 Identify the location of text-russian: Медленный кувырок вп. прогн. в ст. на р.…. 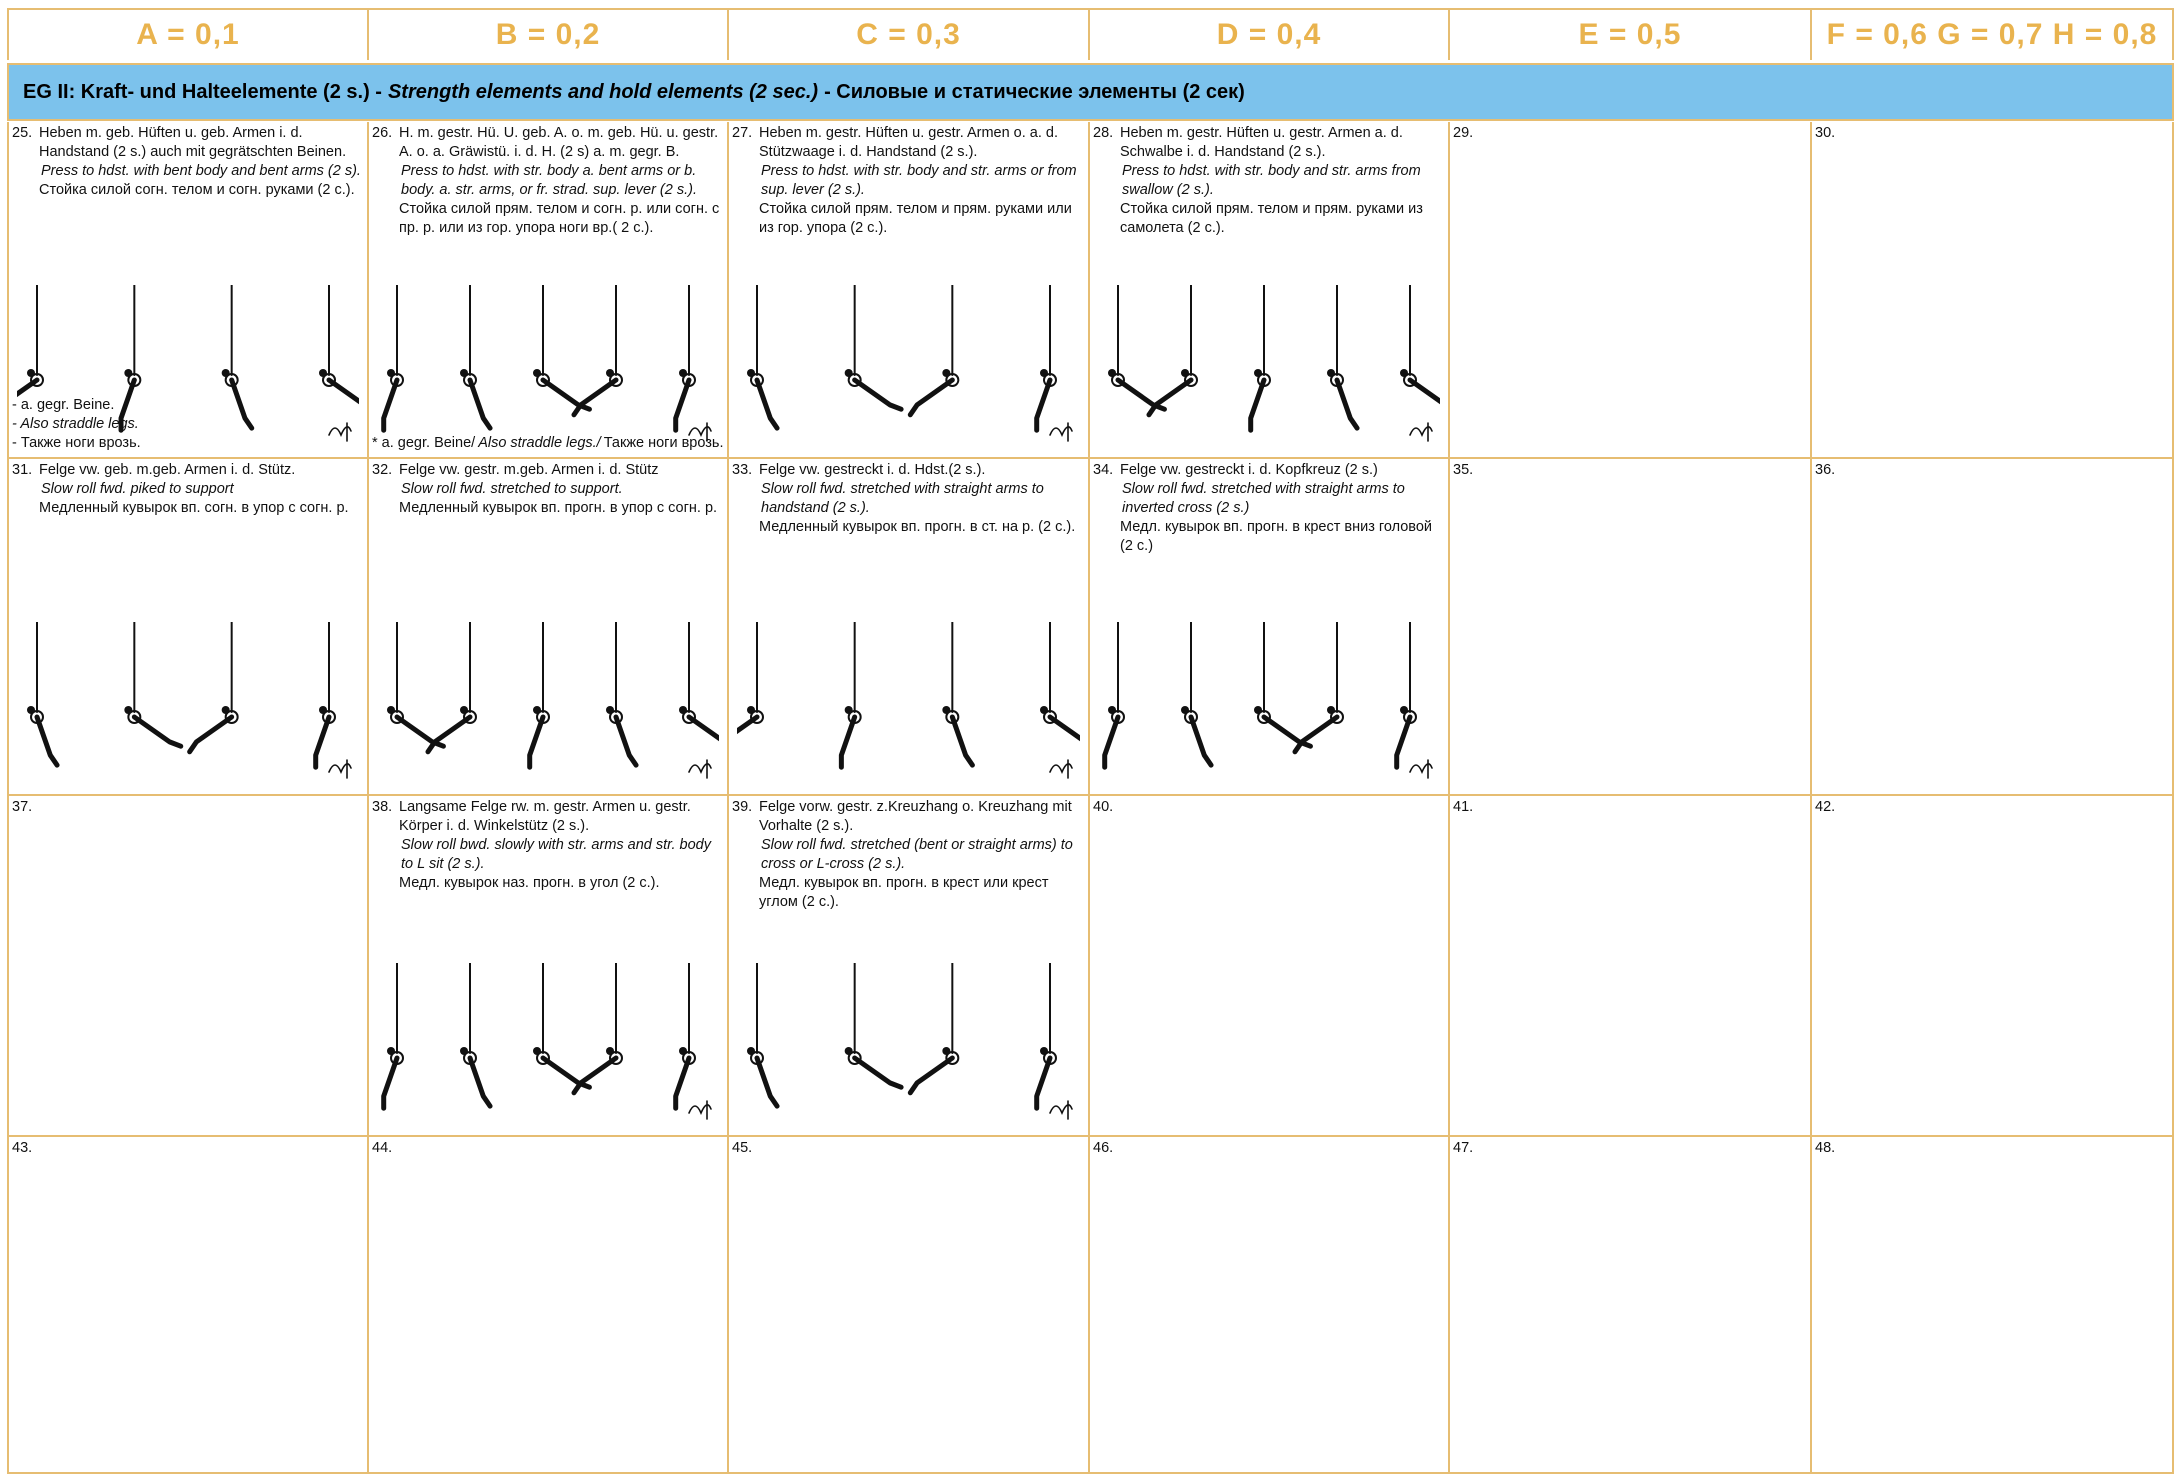
(917, 527).